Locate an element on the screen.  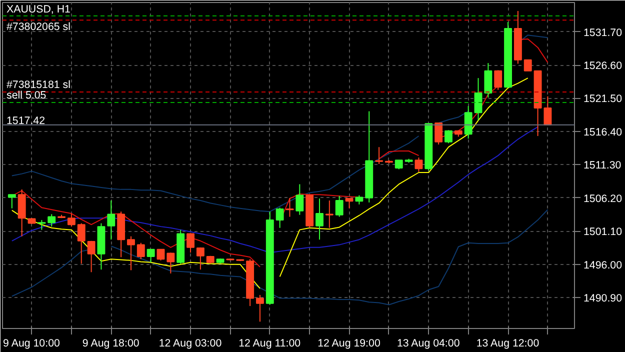
y-tick-label: 1516.40 is located at coordinates (603, 132).